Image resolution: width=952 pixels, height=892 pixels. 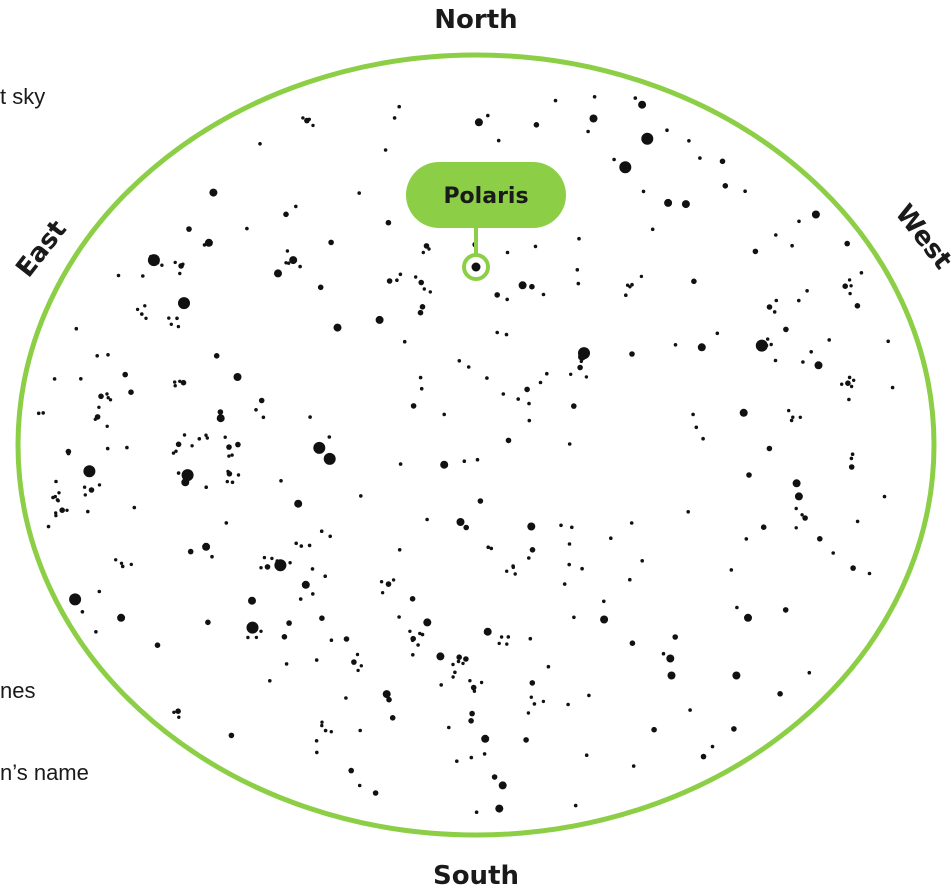 I want to click on cropped-text-name: n’s name, so click(x=44, y=772).